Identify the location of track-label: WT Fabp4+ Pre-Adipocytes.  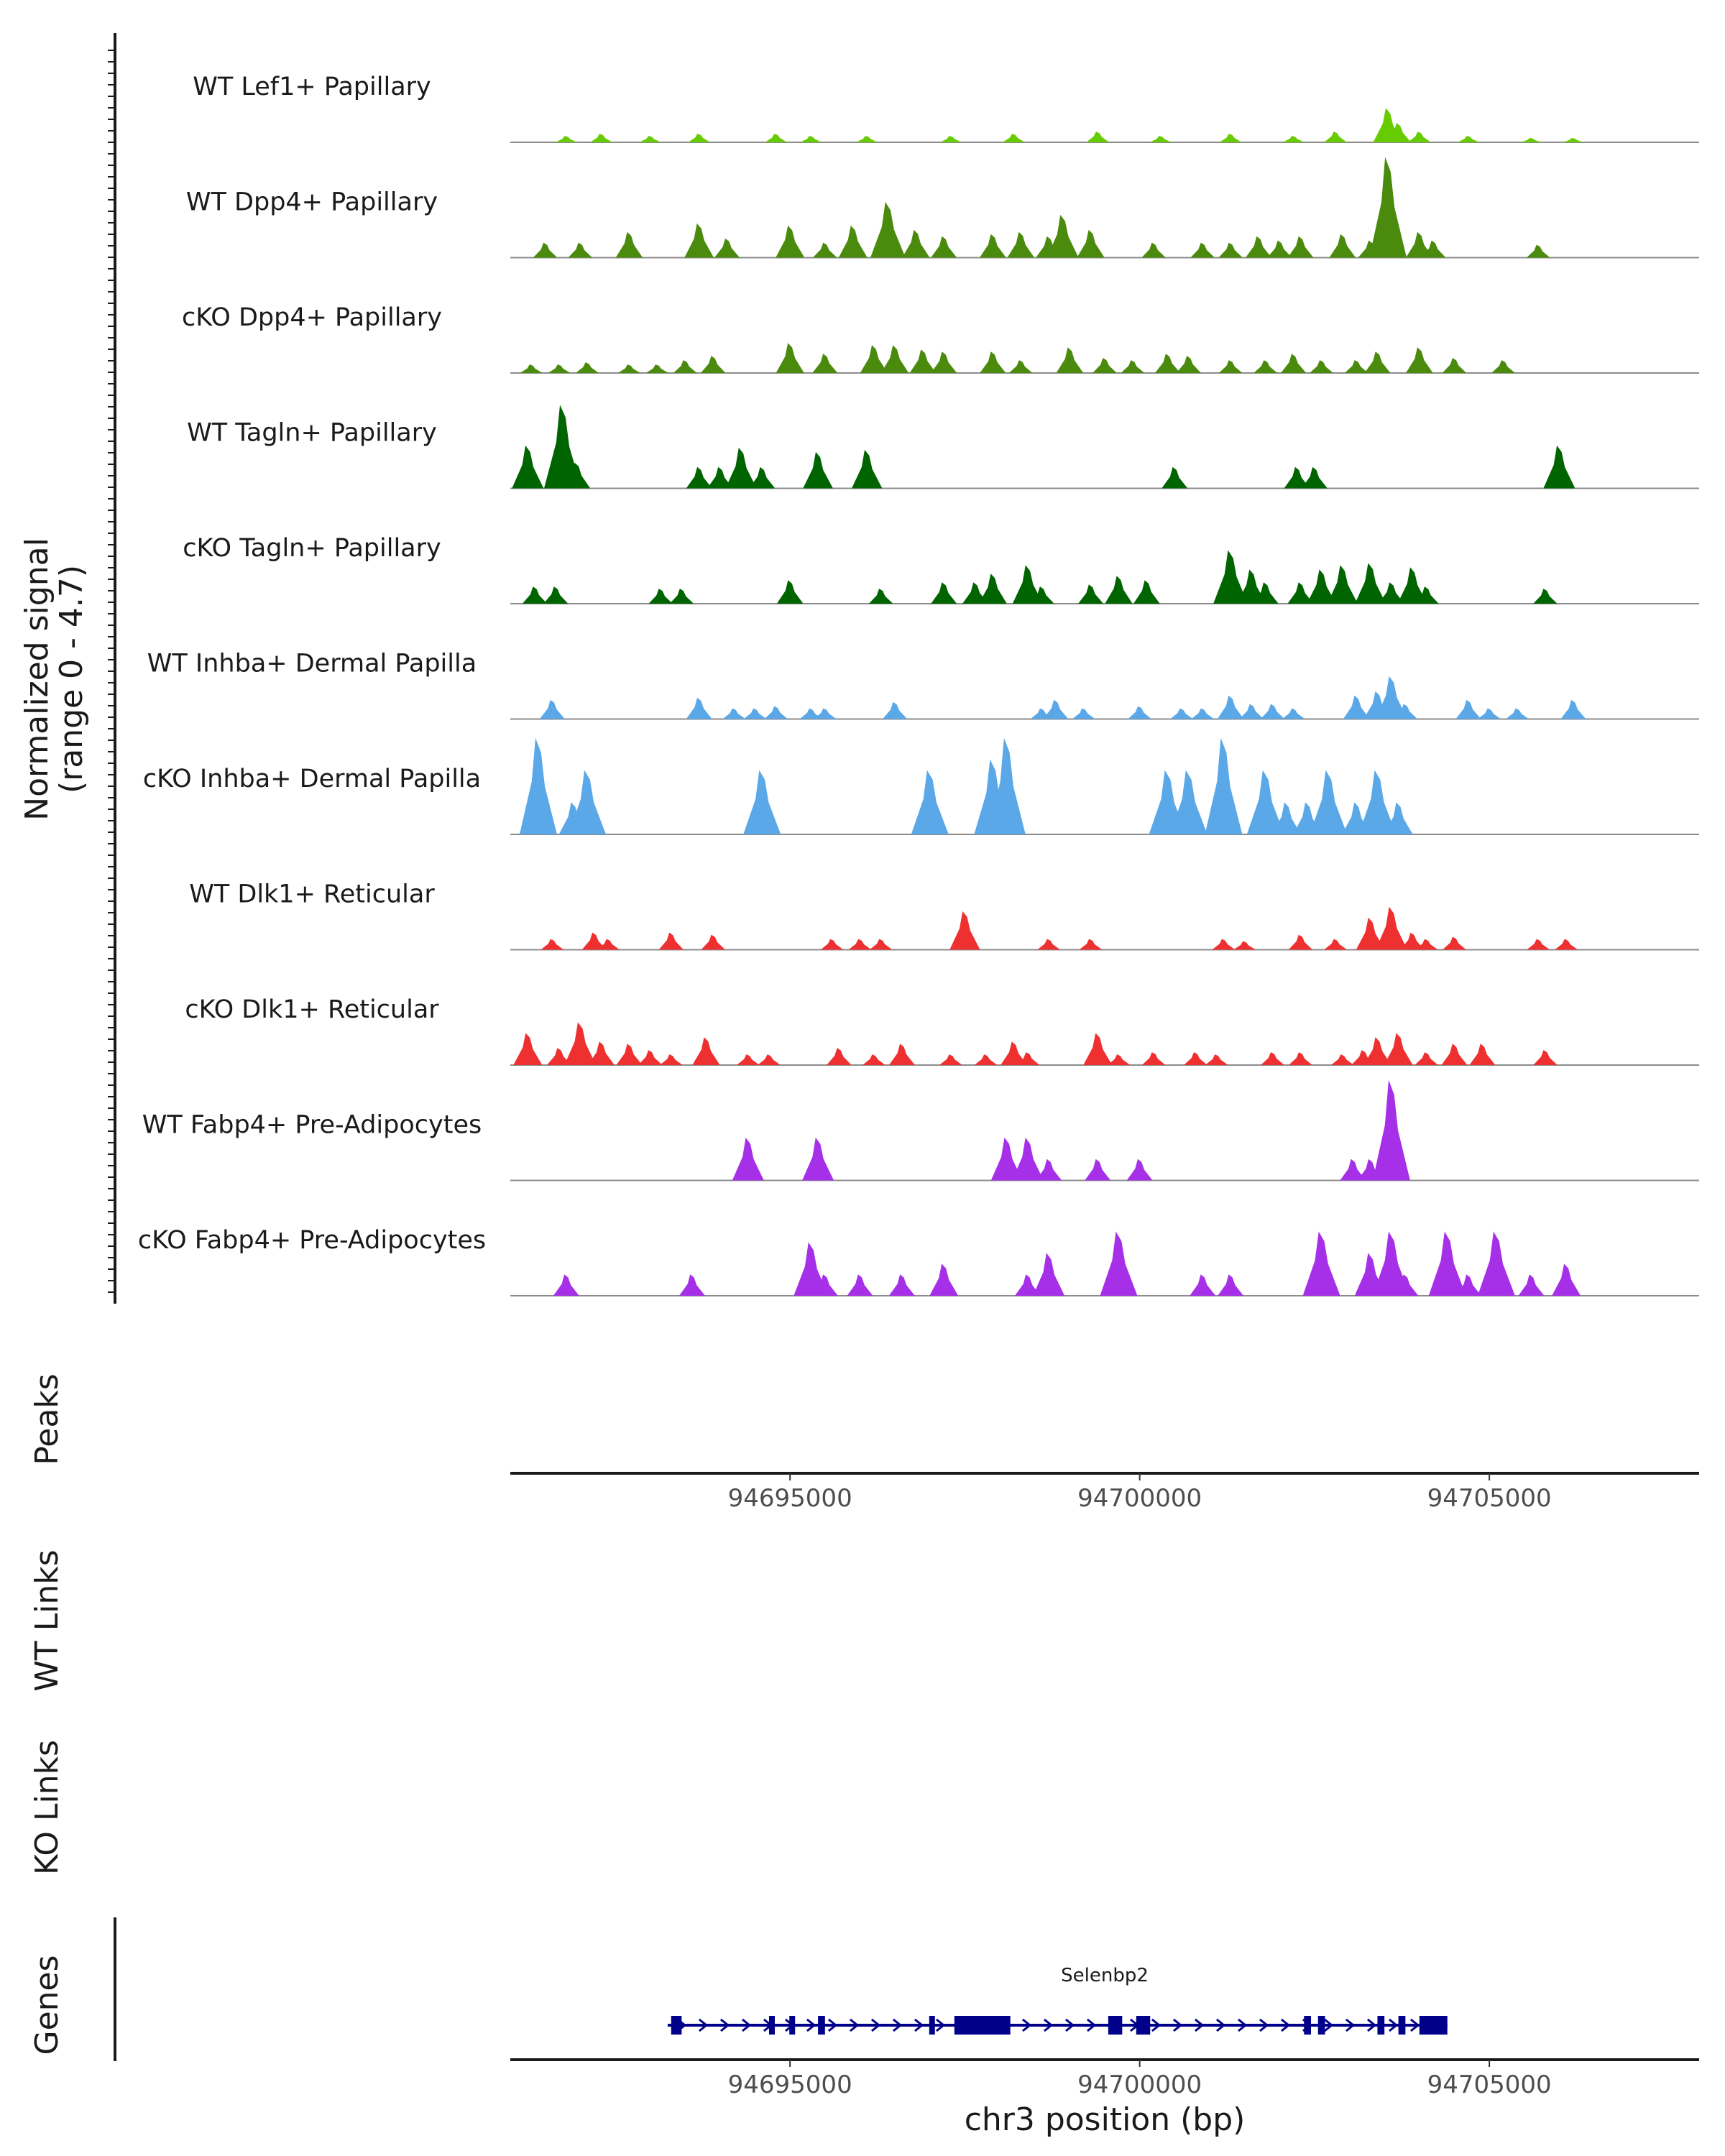
(312, 1126).